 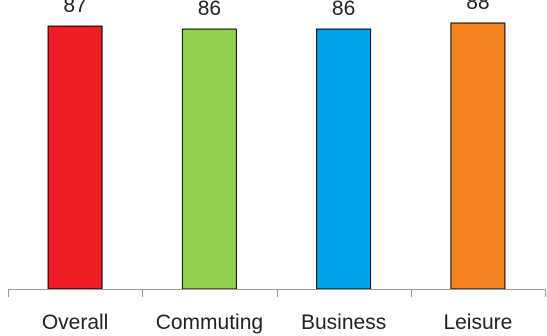 What do you see at coordinates (344, 159) in the screenshot?
I see `bar-business` at bounding box center [344, 159].